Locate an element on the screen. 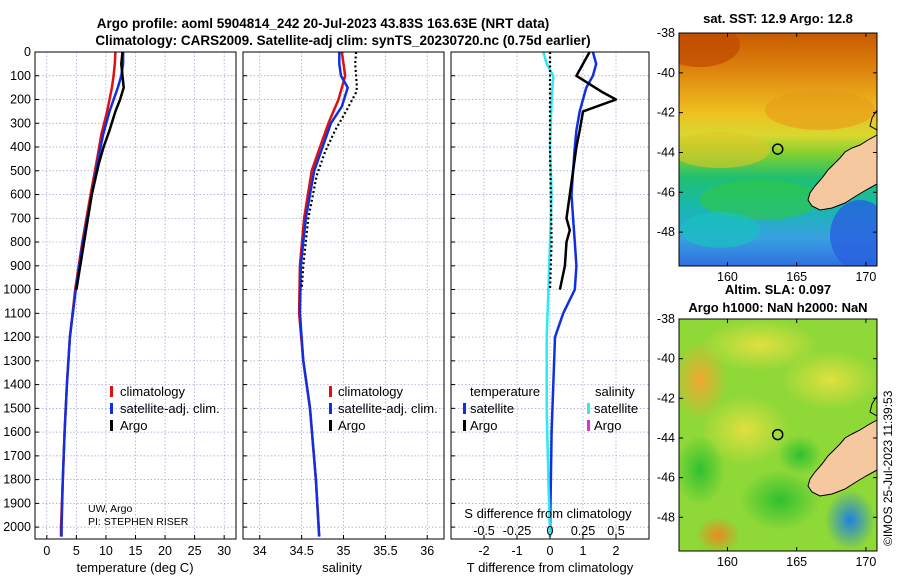 The width and height of the screenshot is (900, 580). series-line-climatology is located at coordinates (88, 294).